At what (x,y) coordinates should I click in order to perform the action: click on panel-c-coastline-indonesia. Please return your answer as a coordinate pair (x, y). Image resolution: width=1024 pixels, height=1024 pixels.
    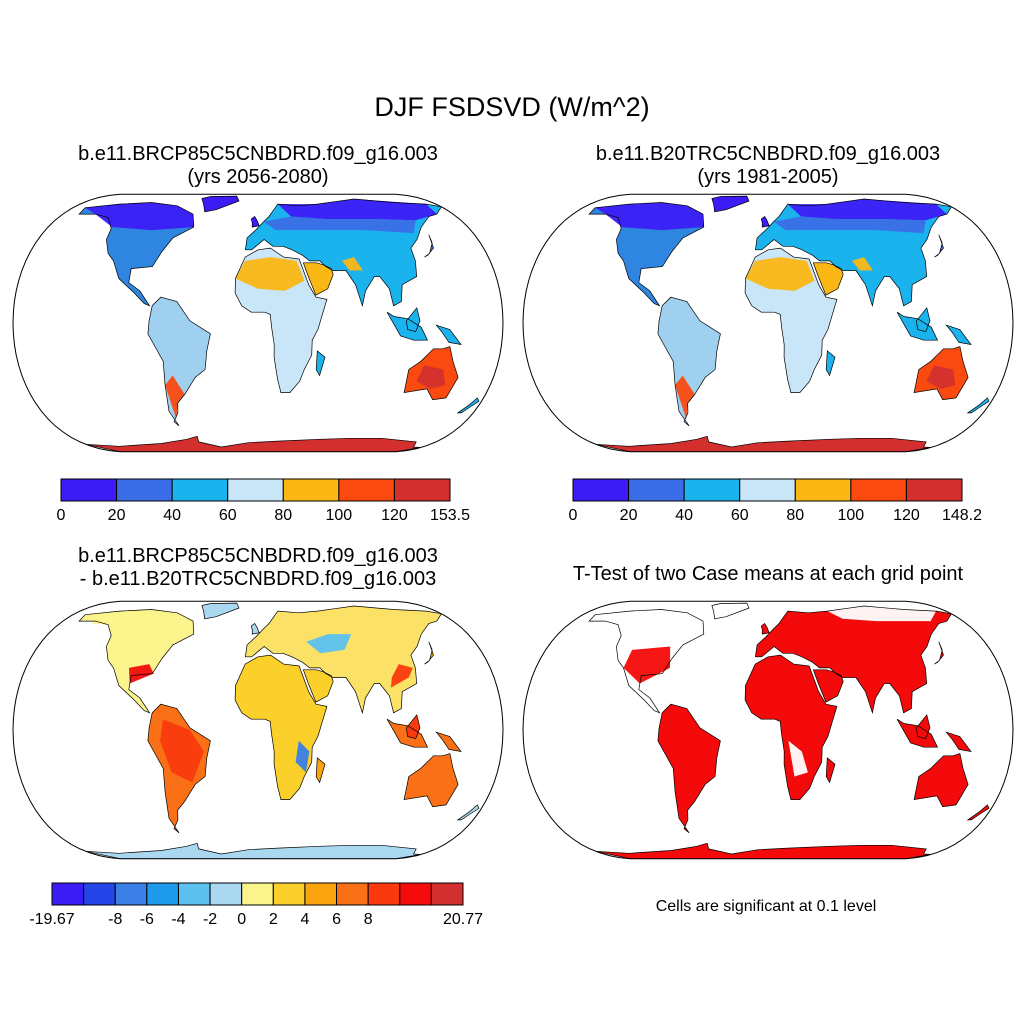
    Looking at the image, I should click on (407, 733).